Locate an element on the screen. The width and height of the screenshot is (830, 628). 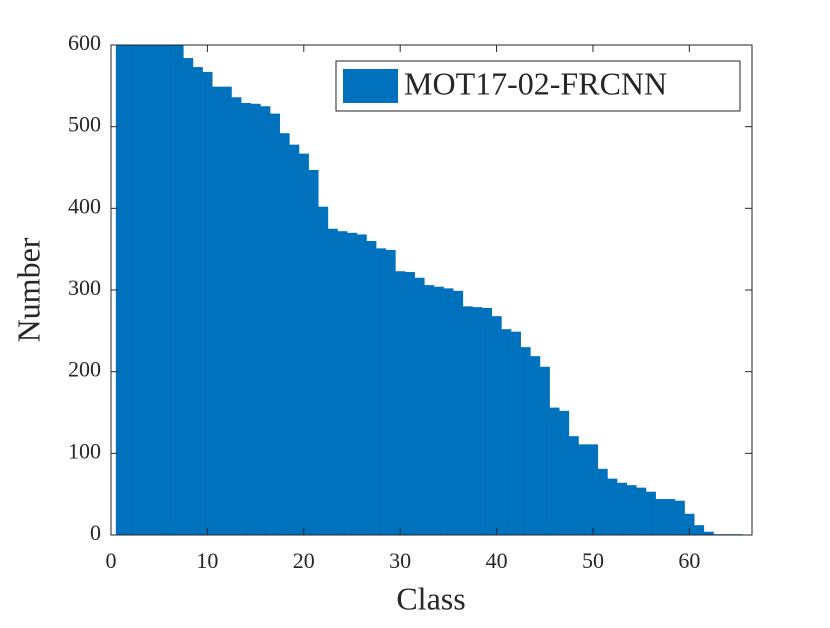
x-tick-label: 0 is located at coordinates (111, 560).